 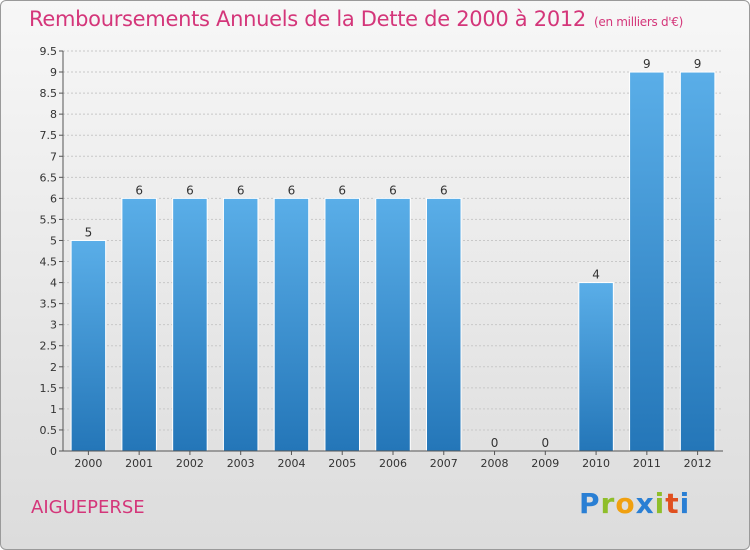 I want to click on y-tick-label: 8.5, so click(x=49, y=93).